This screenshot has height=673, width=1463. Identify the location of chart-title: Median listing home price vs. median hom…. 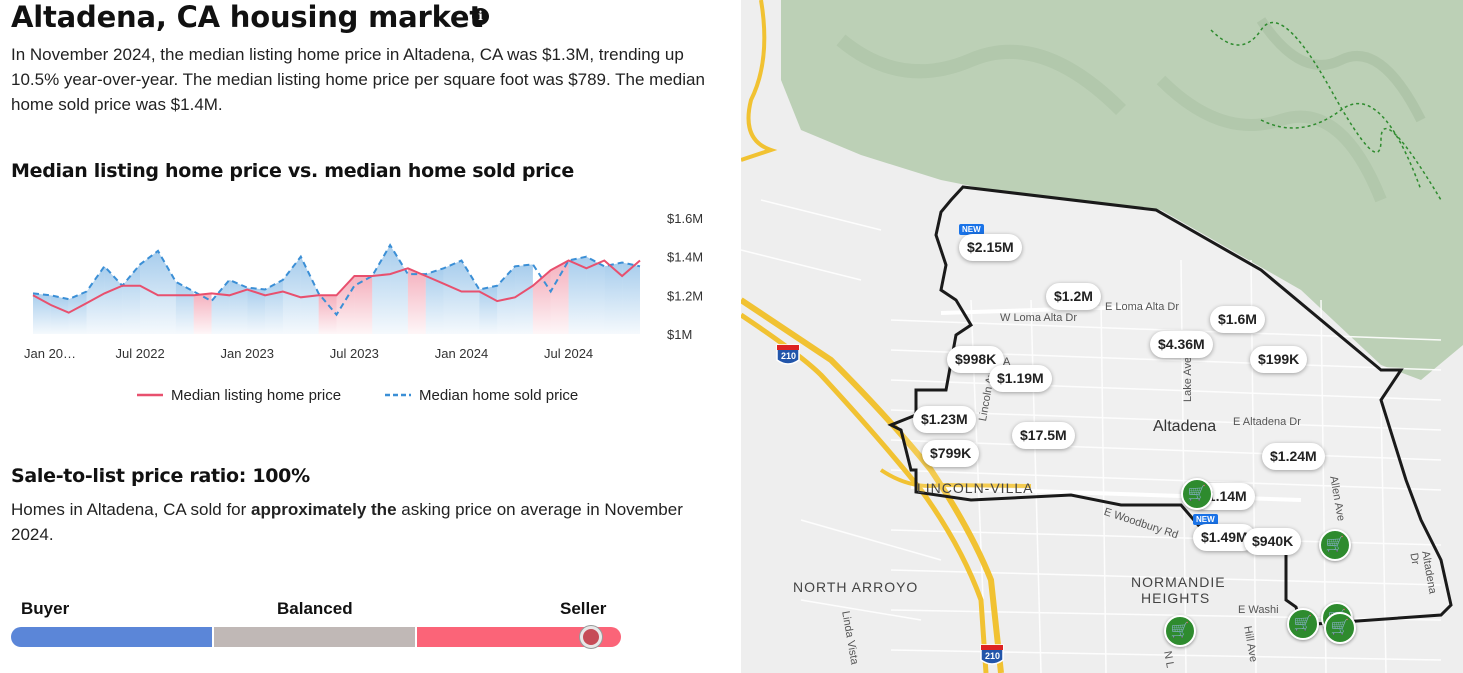
(292, 171).